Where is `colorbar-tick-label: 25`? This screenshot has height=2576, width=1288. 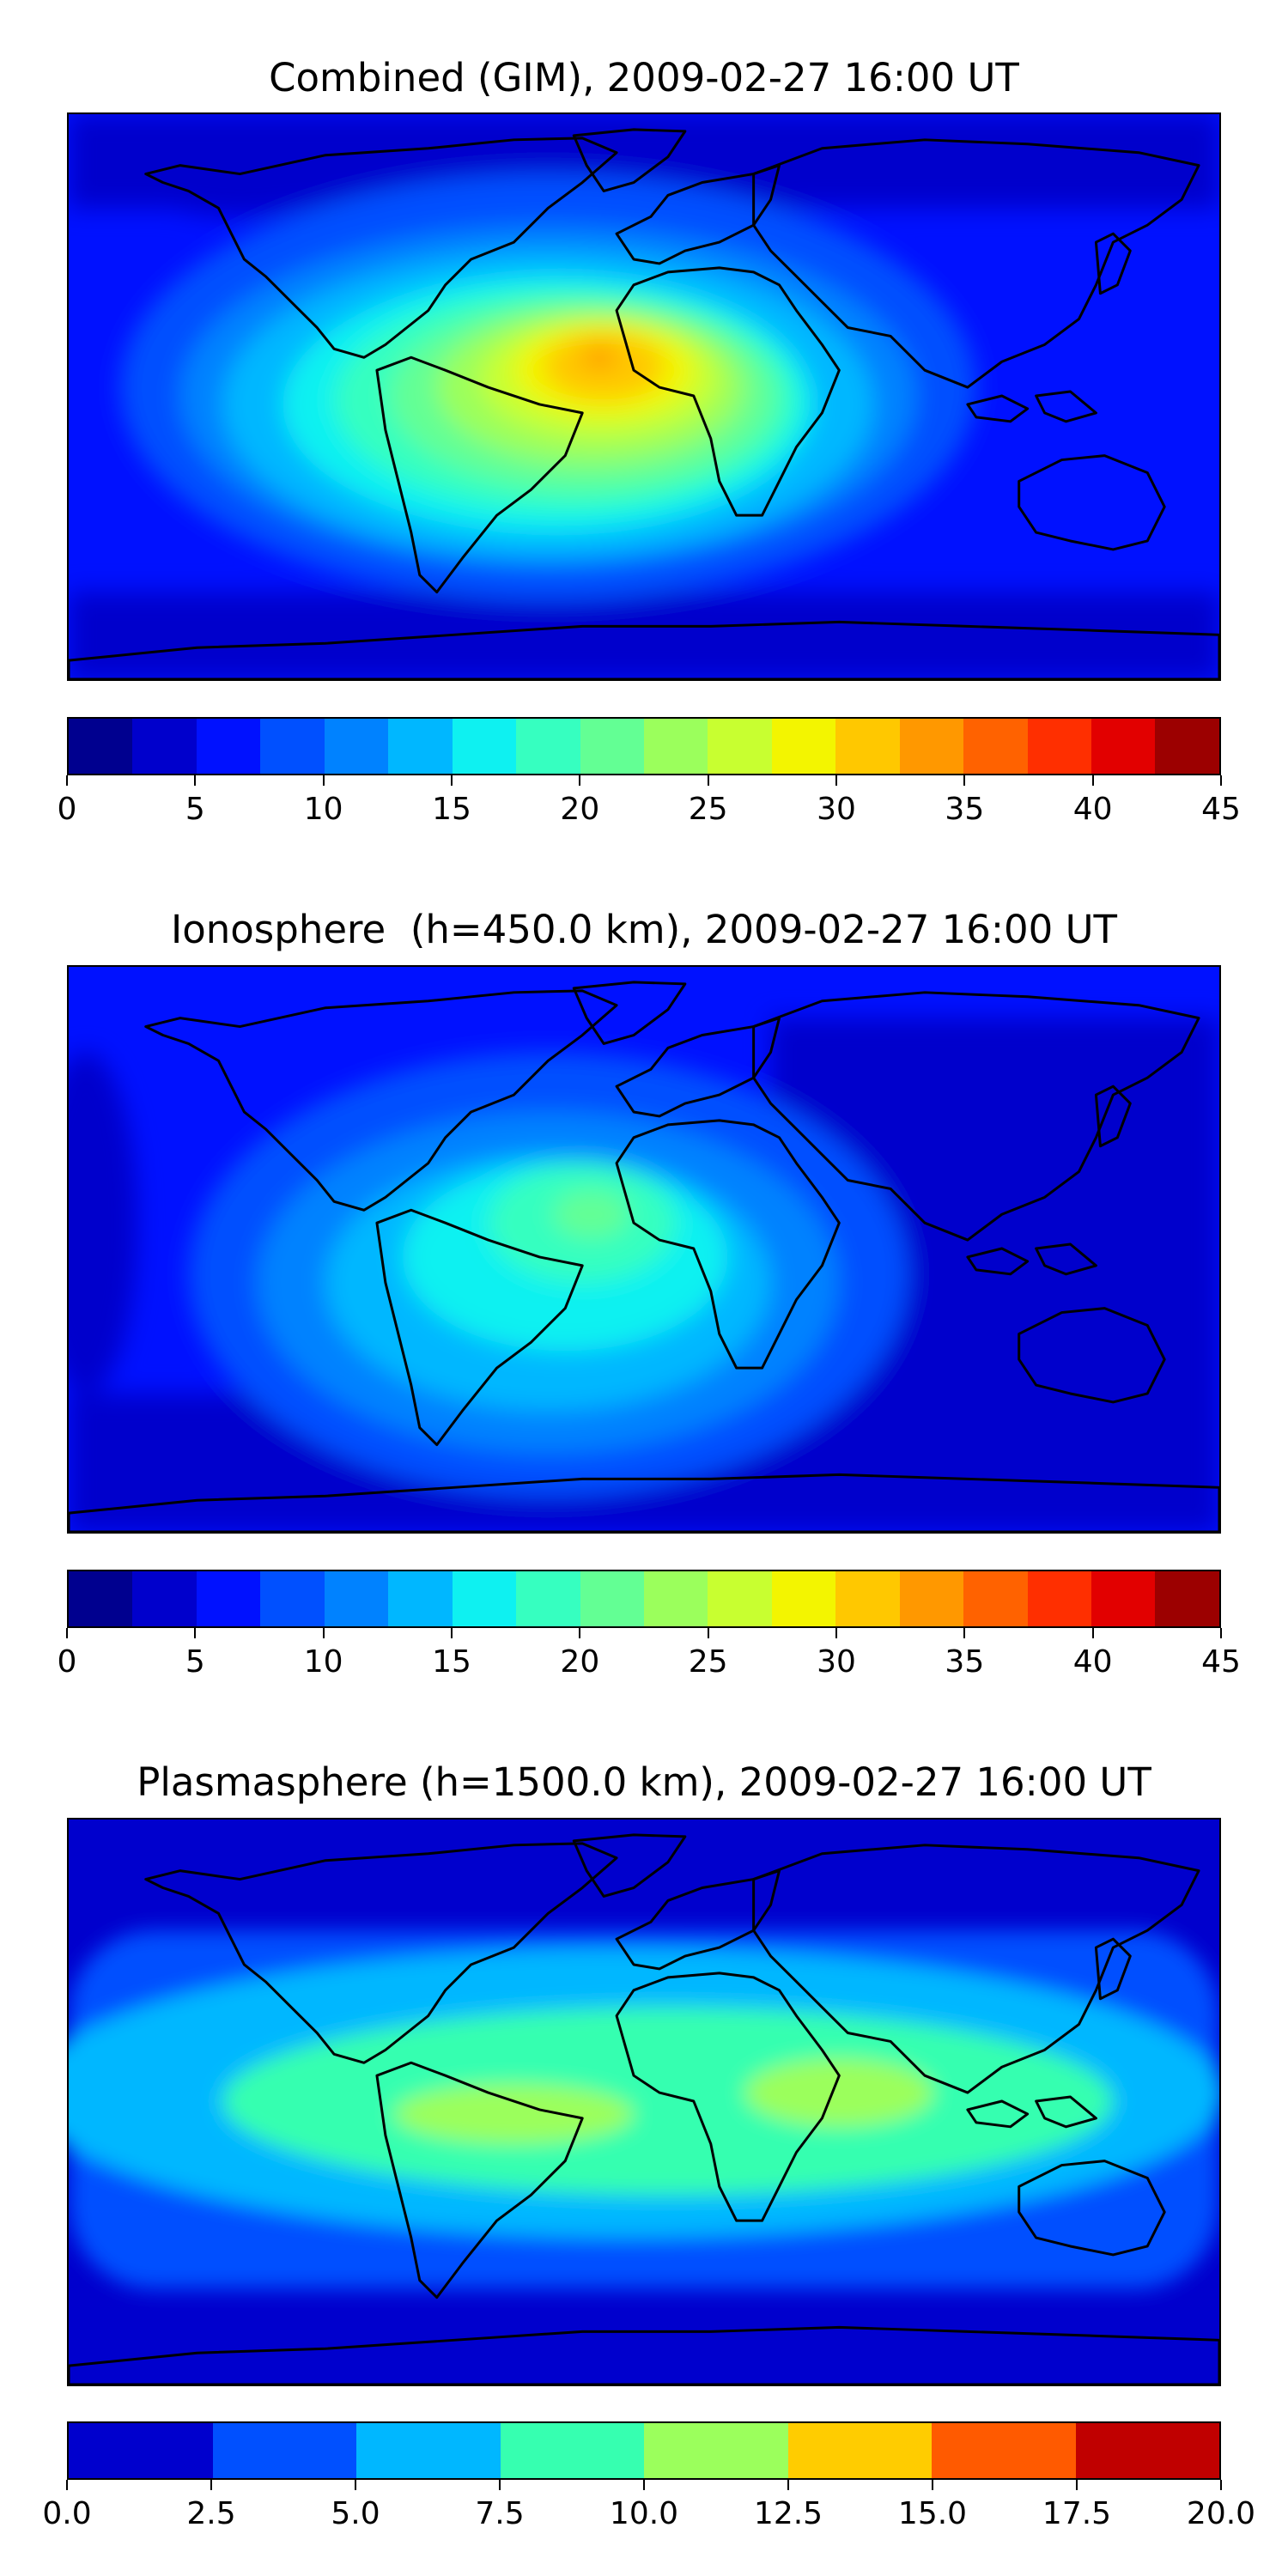
colorbar-tick-label: 25 is located at coordinates (708, 1662).